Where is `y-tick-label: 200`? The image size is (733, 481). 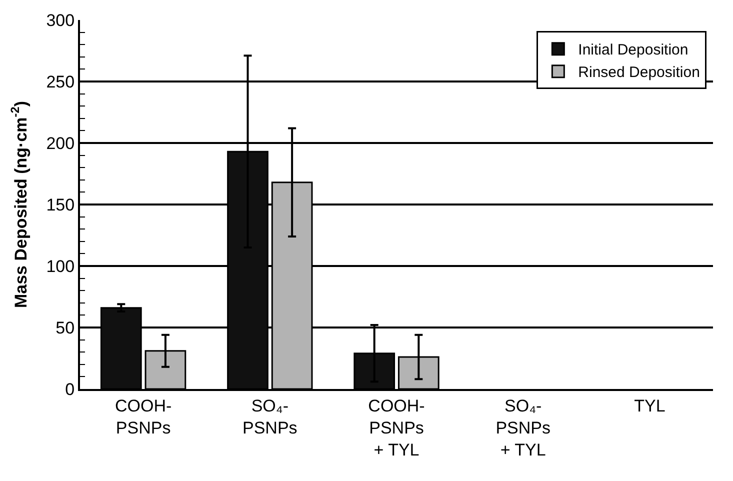 y-tick-label: 200 is located at coordinates (60, 143).